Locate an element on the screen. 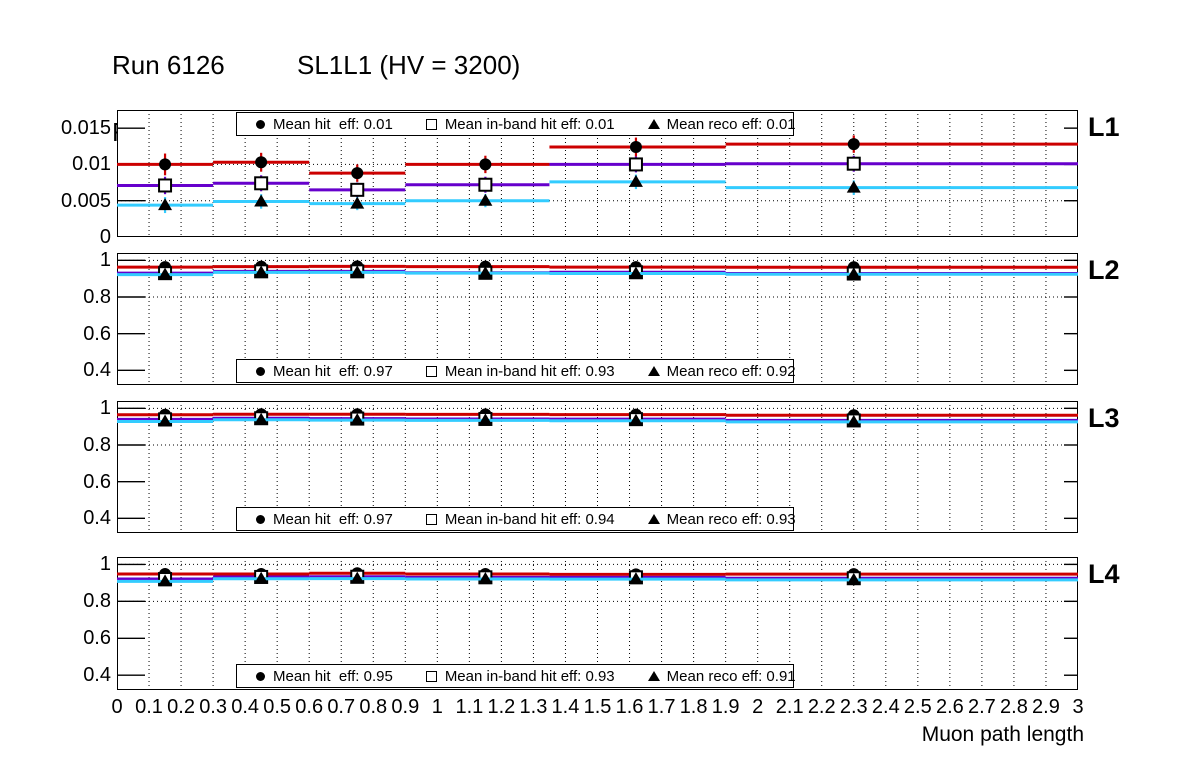 This screenshot has width=1196, height=772. legend-entry-reco: Mean reco eff: 0.92 is located at coordinates (719, 371).